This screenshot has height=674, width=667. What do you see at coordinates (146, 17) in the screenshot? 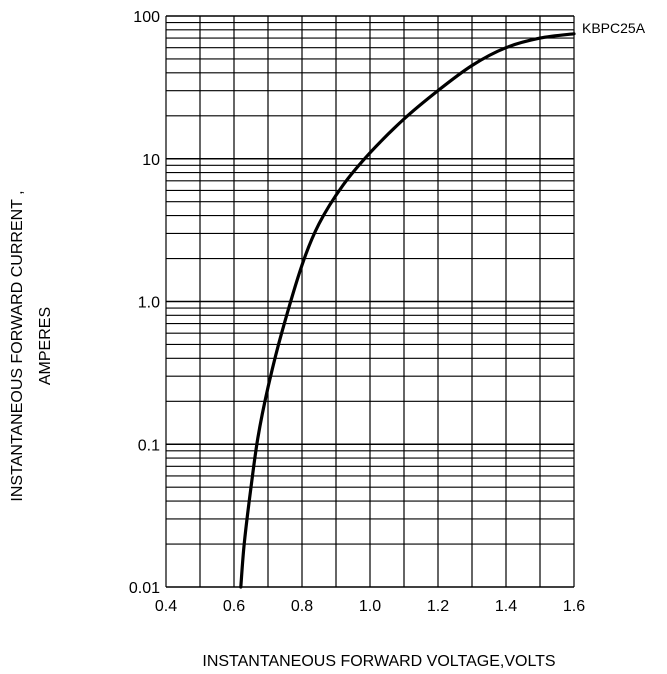
I see `y-tick-label: 100` at bounding box center [146, 17].